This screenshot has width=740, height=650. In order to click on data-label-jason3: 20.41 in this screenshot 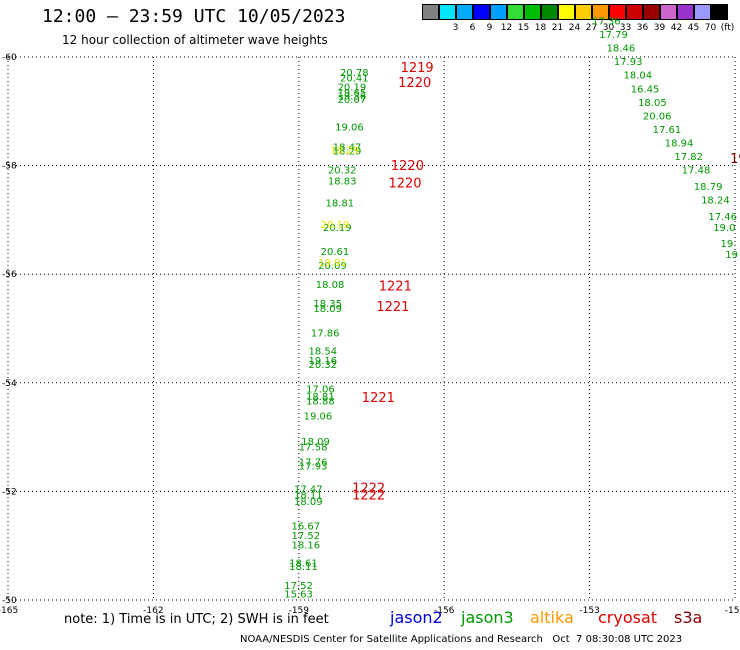, I will do `click(354, 78)`.